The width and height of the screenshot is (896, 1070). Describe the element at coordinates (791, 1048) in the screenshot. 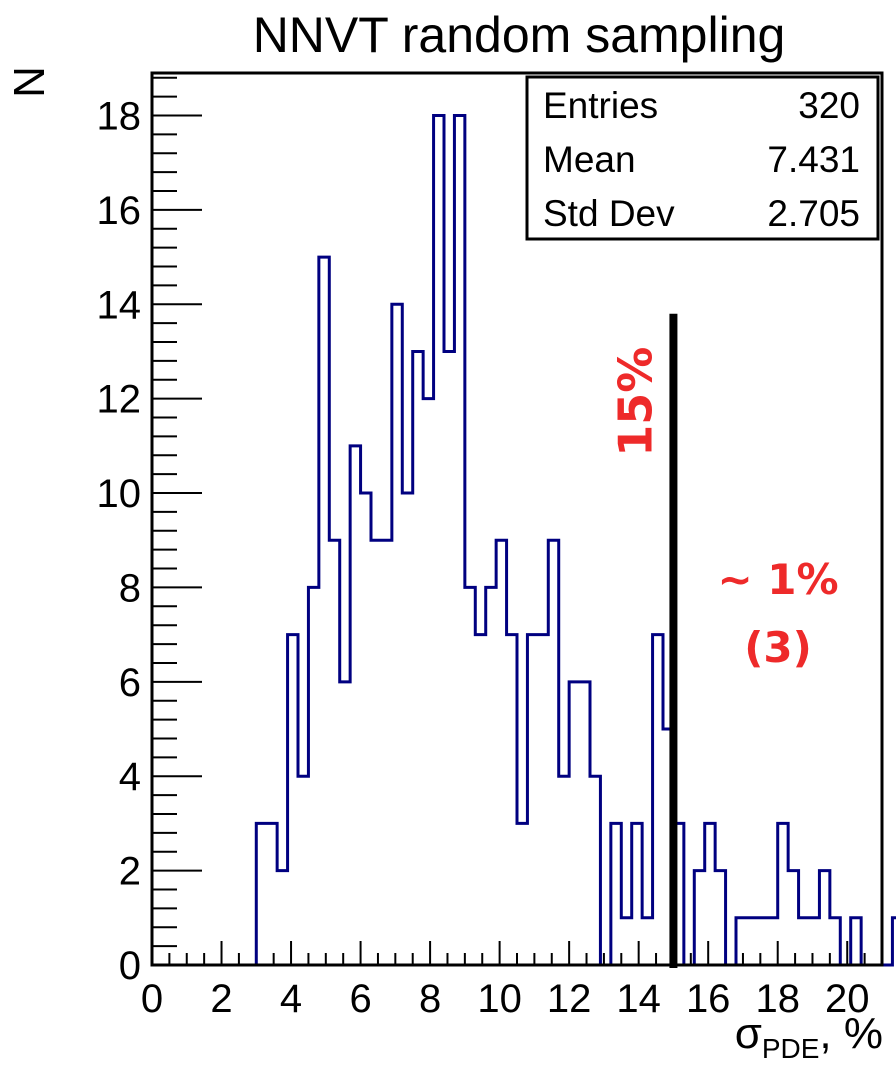

I see `x-axis-label-subscript: PDE` at that location.